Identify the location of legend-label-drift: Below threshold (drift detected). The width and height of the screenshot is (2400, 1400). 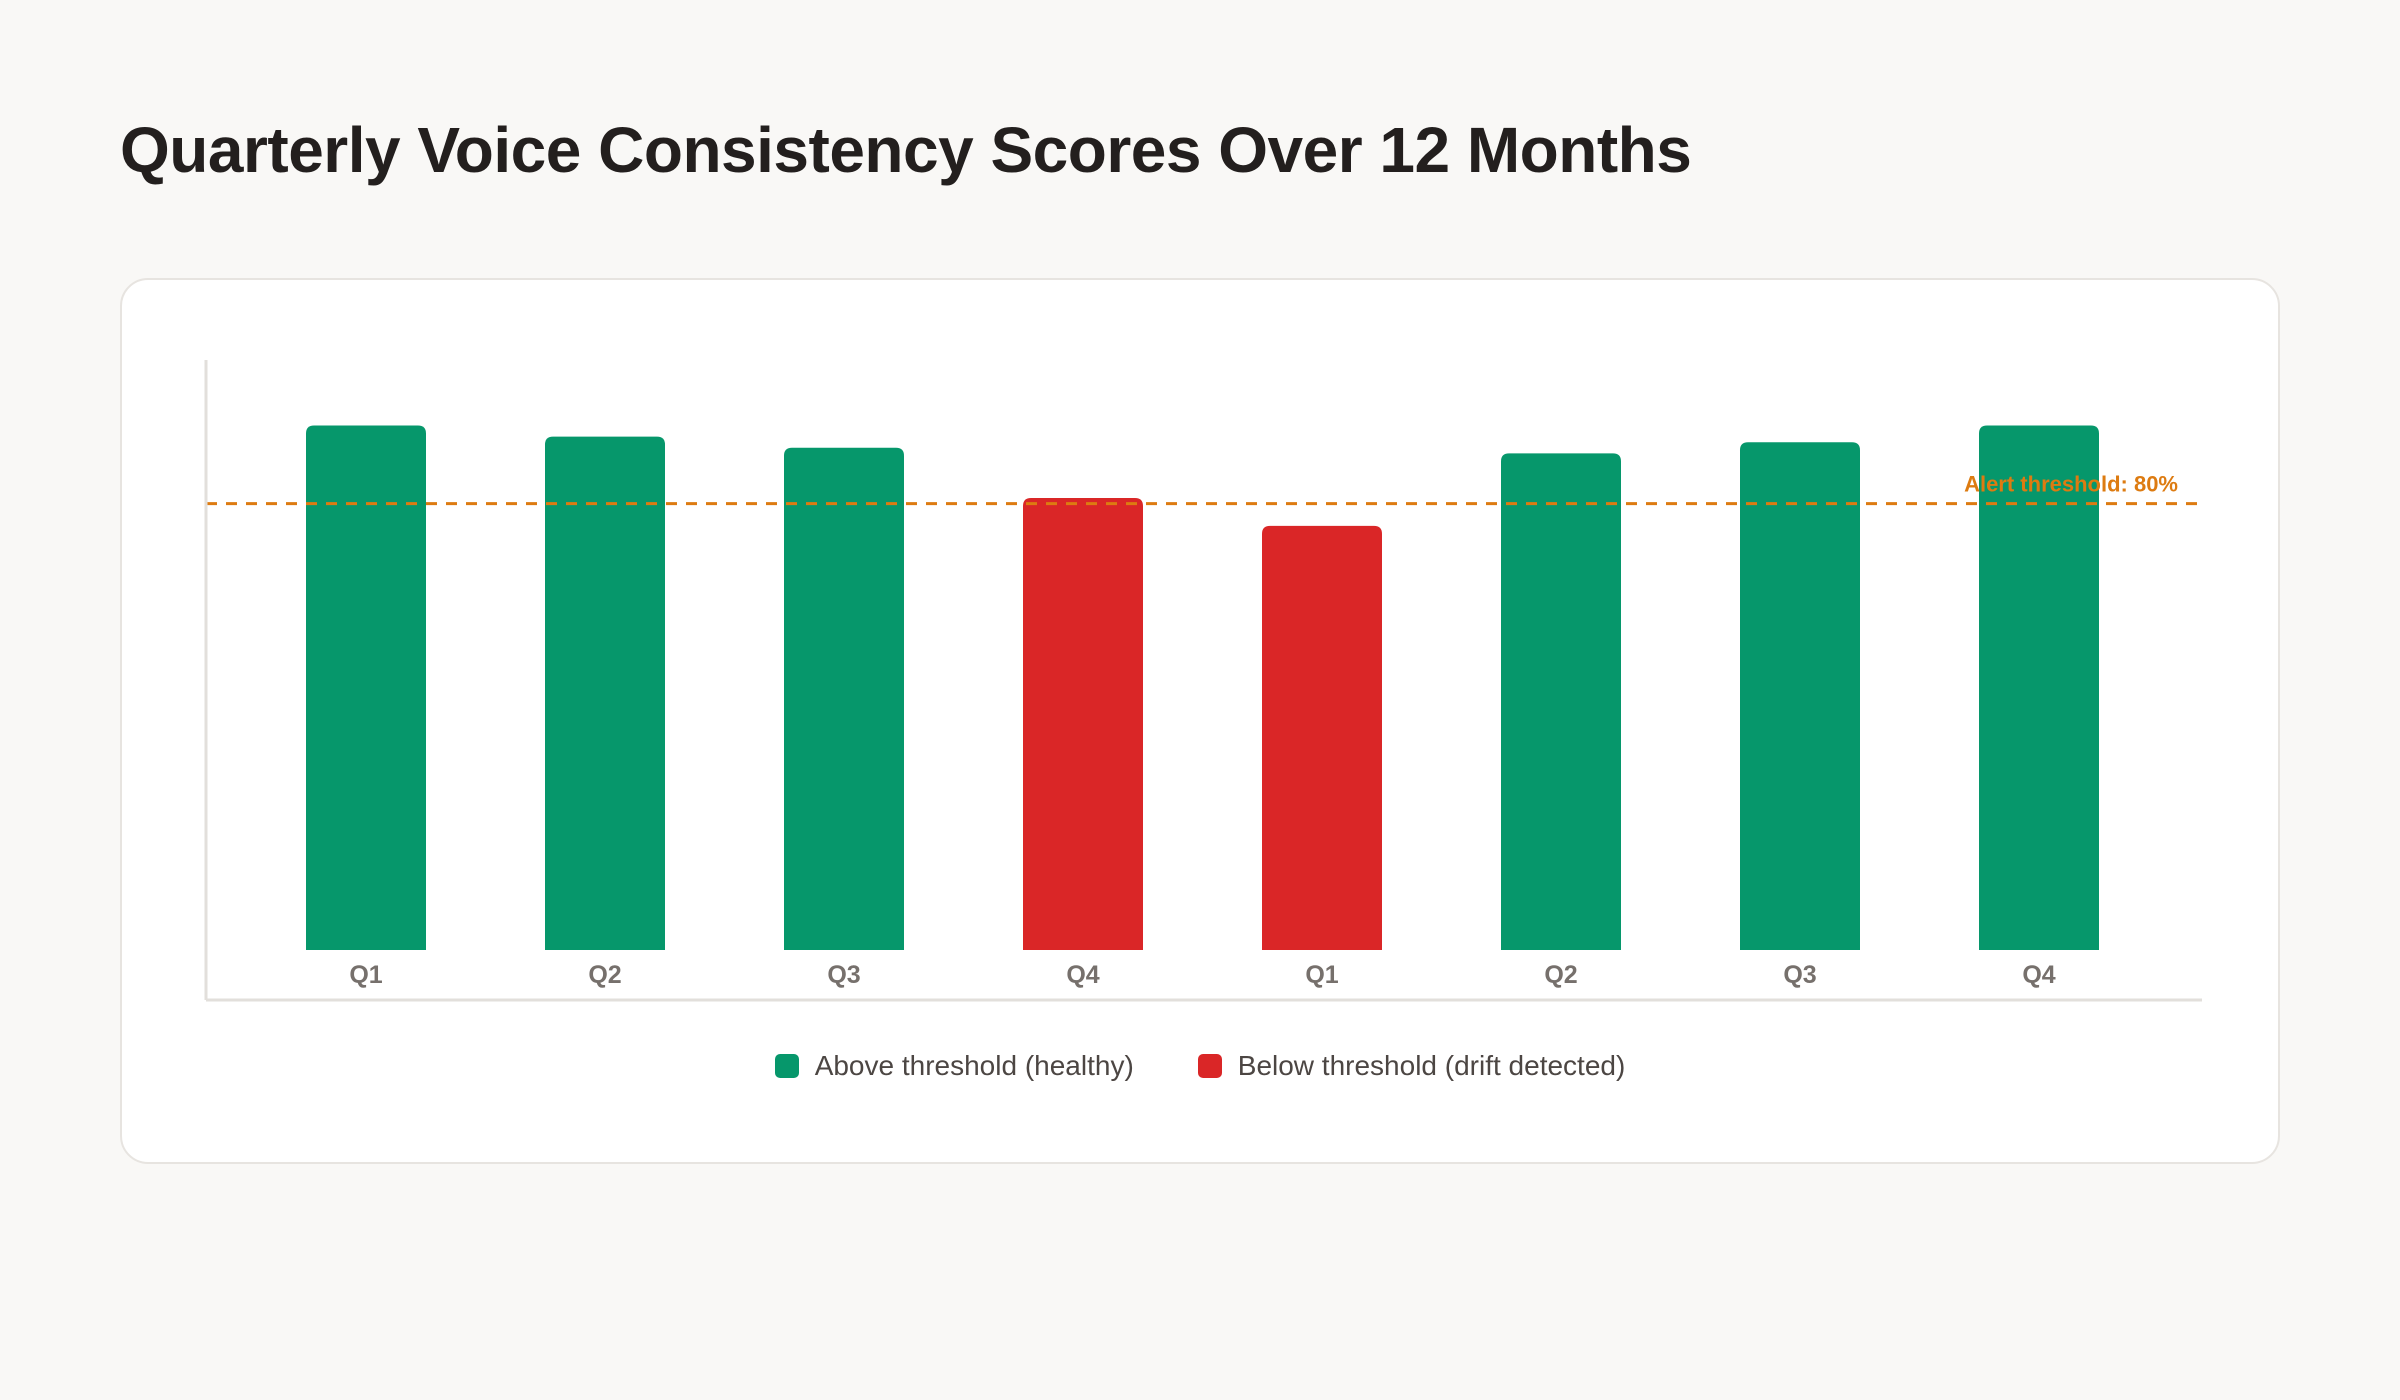
(1431, 1065).